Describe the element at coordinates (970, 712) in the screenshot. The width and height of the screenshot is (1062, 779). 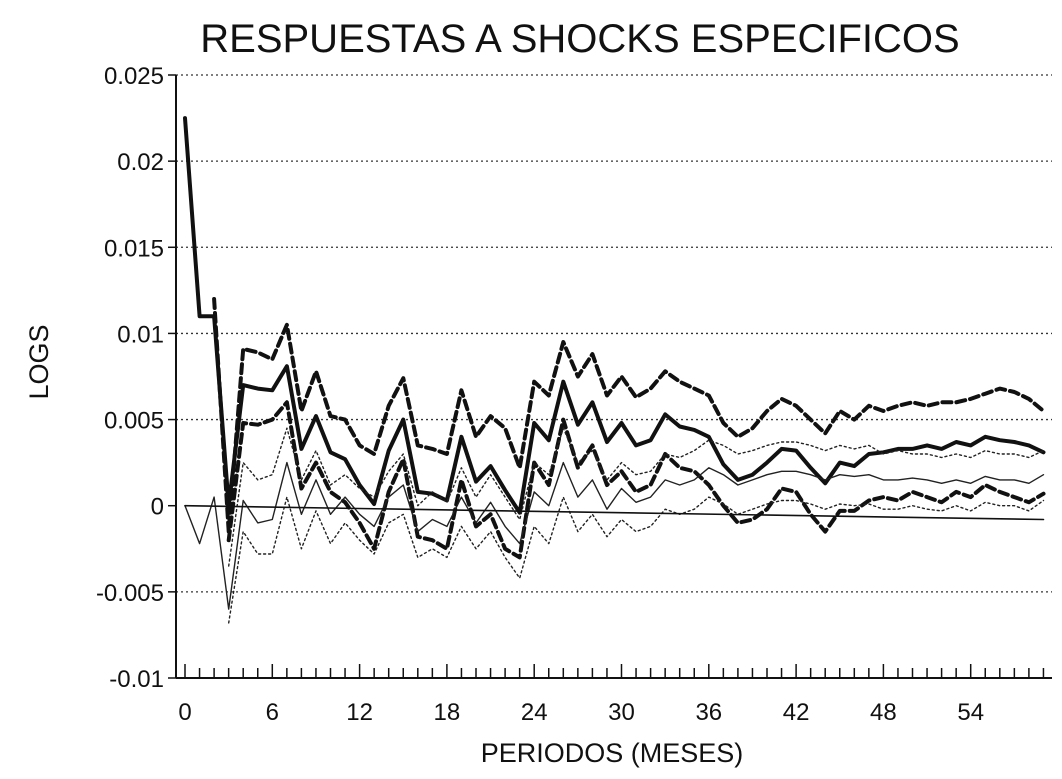
I see `x-tick-label: 54` at that location.